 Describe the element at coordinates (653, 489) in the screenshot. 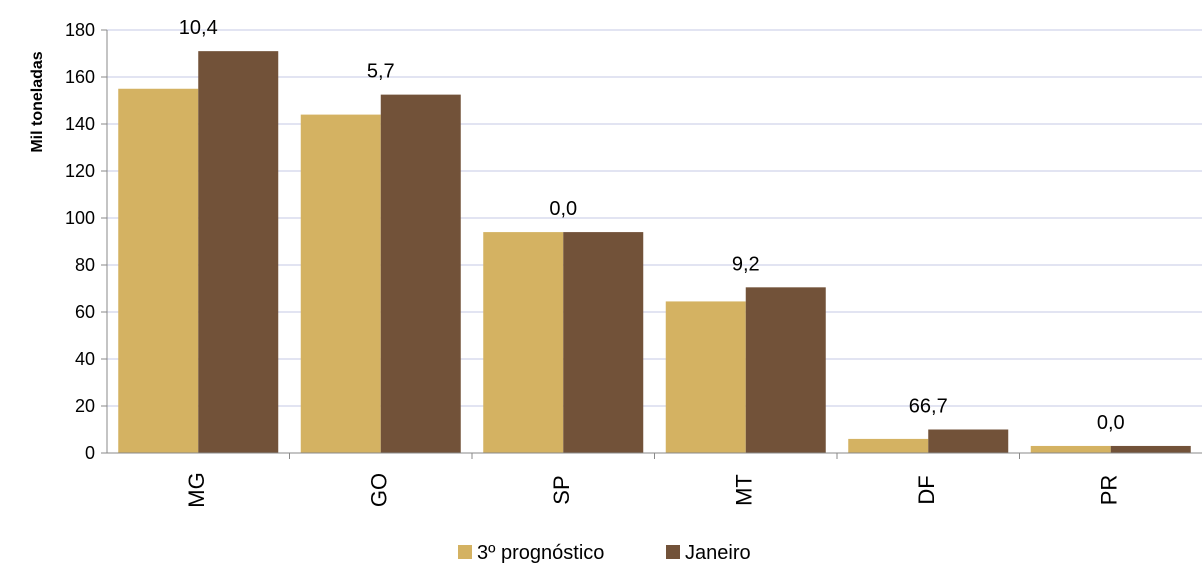

I see `x-category-labels: MG GO SP MT DF PR` at that location.